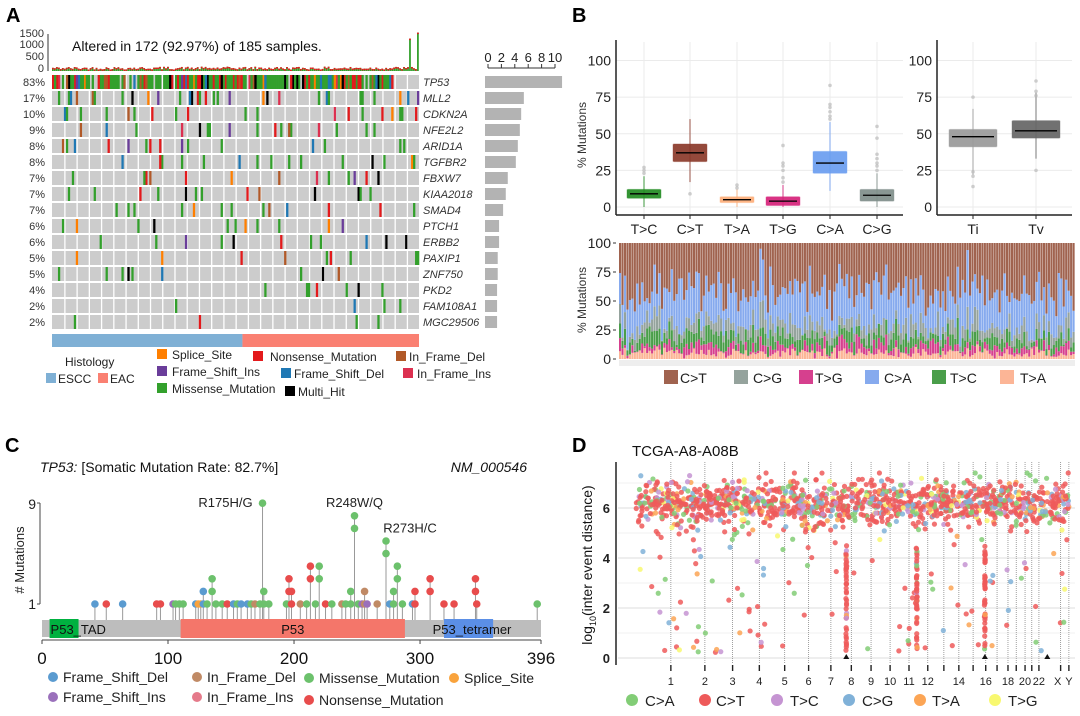  What do you see at coordinates (644, 167) in the screenshot?
I see `outlier-point` at bounding box center [644, 167].